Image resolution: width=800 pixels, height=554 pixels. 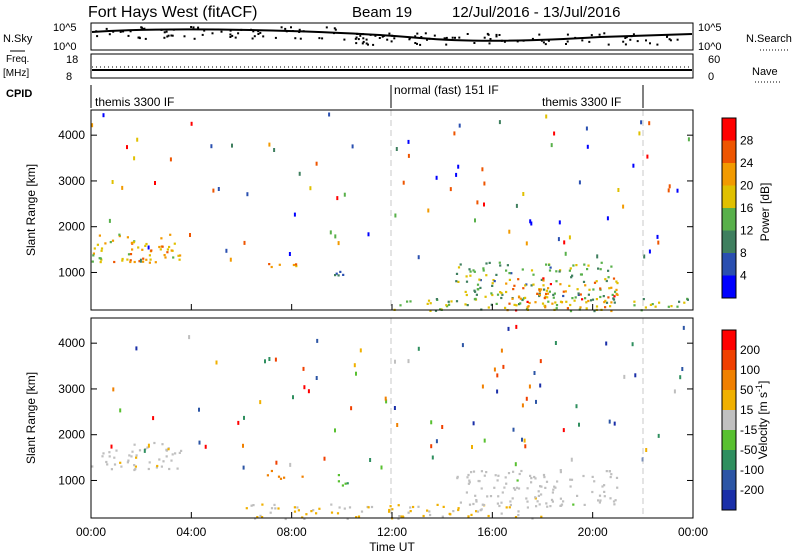 I want to click on colorbar-tick-label: -15, so click(x=749, y=430).